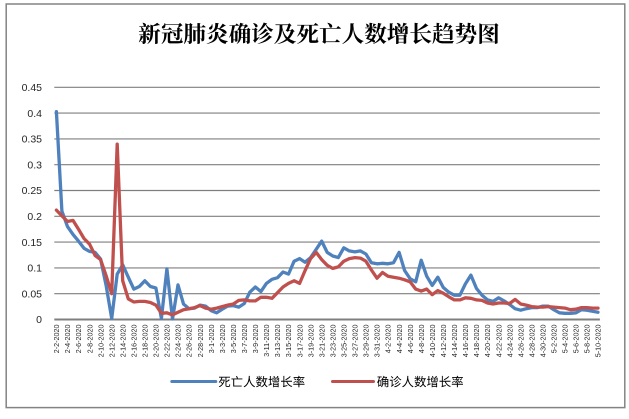 This screenshot has height=419, width=629. What do you see at coordinates (34, 165) in the screenshot?
I see `svg-text: 0.3` at bounding box center [34, 165].